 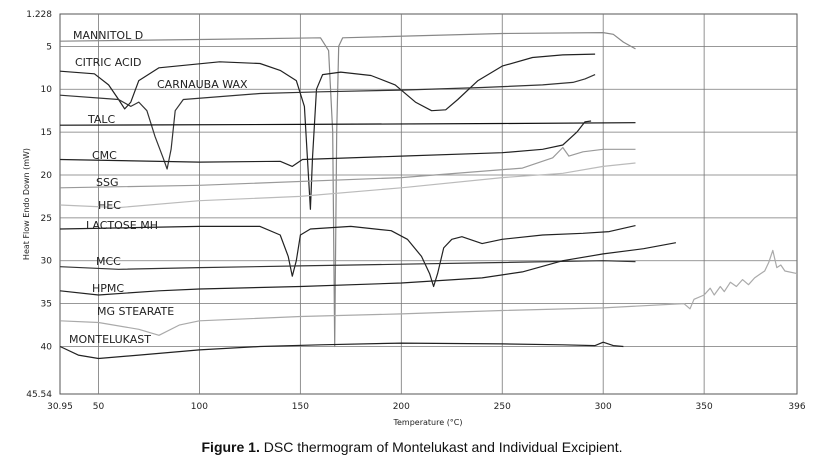 I want to click on y-axis-title: Heat Flow Endo Down (mW), so click(x=26, y=204).